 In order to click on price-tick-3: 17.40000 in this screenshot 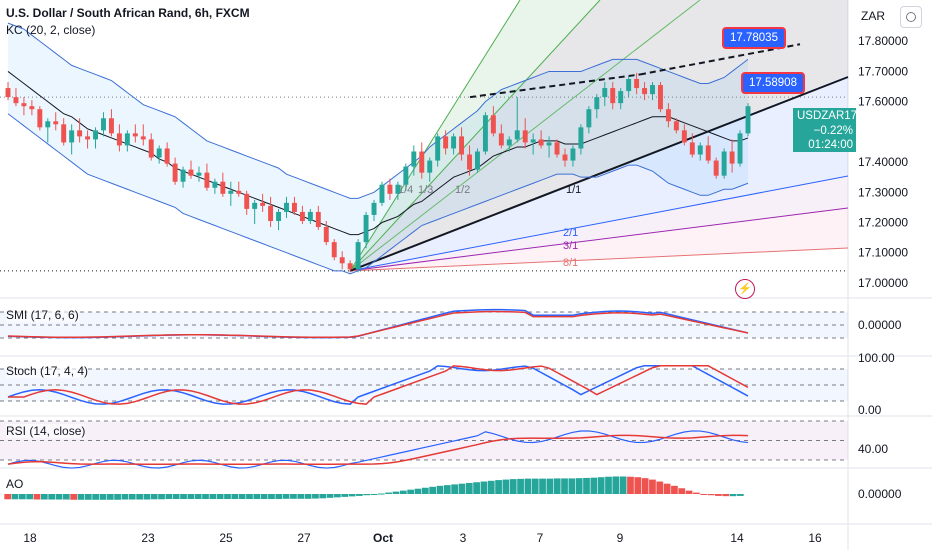, I will do `click(883, 162)`.